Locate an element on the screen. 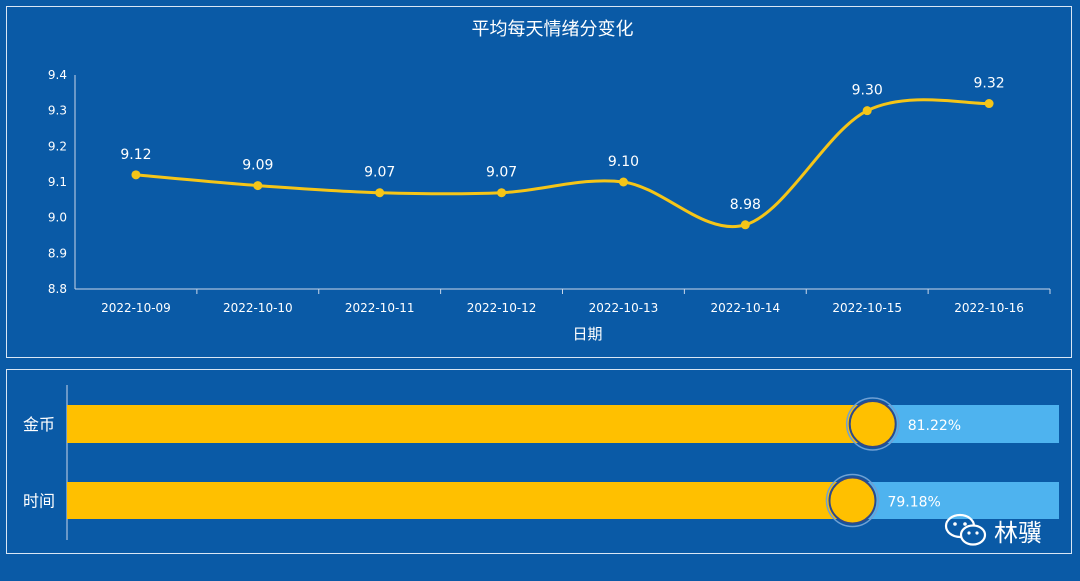 The image size is (1080, 581). x-tick-label: 2022-10-13 is located at coordinates (624, 308).